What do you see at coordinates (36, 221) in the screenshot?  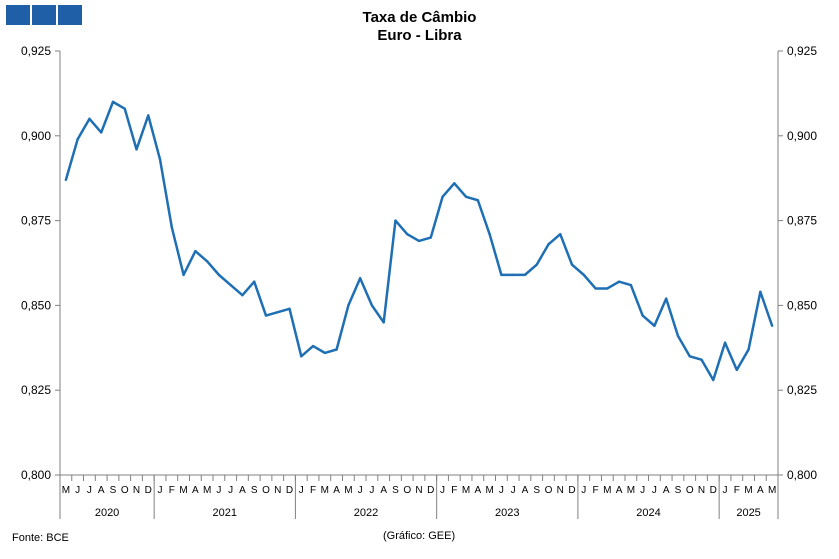 I see `y-tick-label-left: 0,875` at bounding box center [36, 221].